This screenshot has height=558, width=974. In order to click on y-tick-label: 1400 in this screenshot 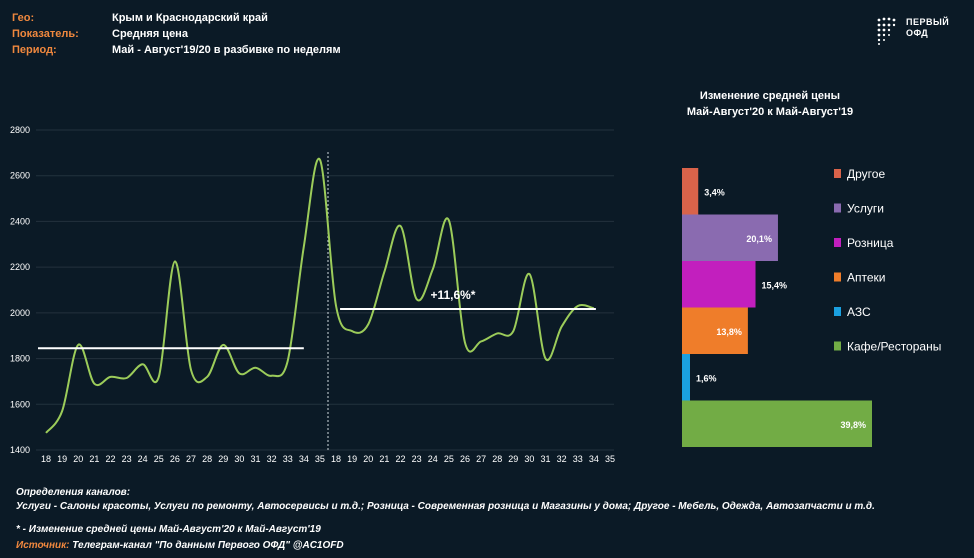, I will do `click(20, 450)`.